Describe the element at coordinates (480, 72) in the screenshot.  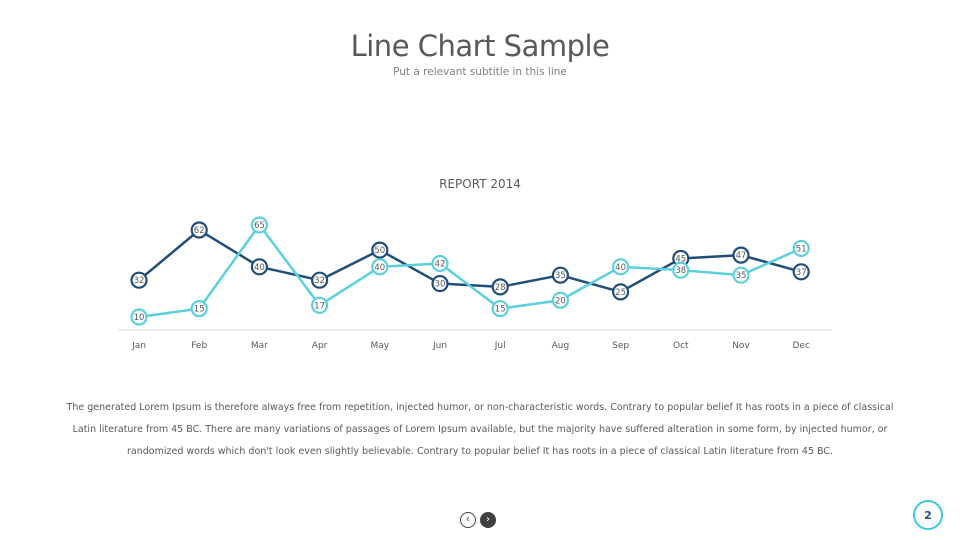
I see `slide-subtitle: Put a relevant subtitle in this line` at that location.